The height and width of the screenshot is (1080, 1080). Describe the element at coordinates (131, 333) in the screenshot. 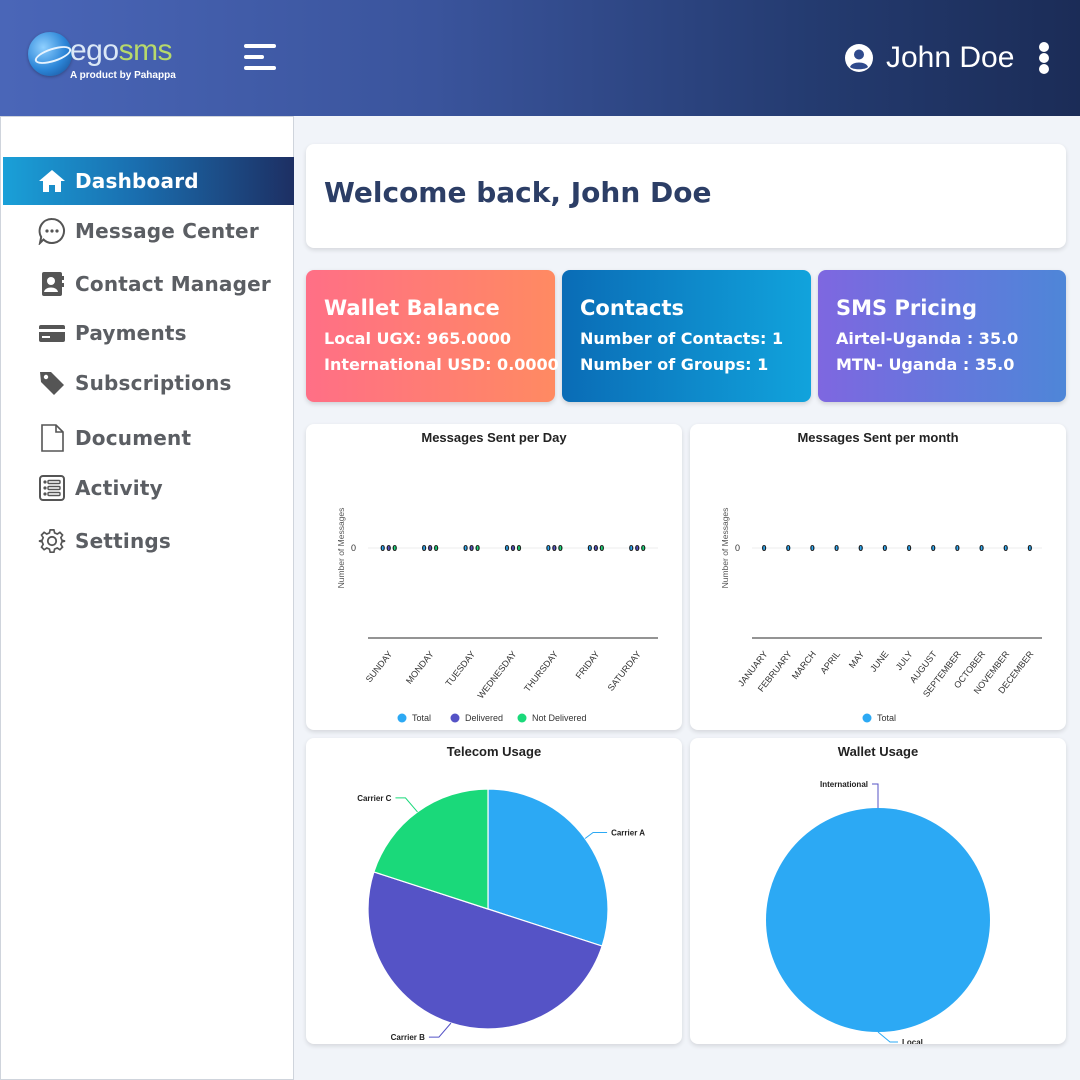

I see `sidebar-item-label: Payments` at that location.